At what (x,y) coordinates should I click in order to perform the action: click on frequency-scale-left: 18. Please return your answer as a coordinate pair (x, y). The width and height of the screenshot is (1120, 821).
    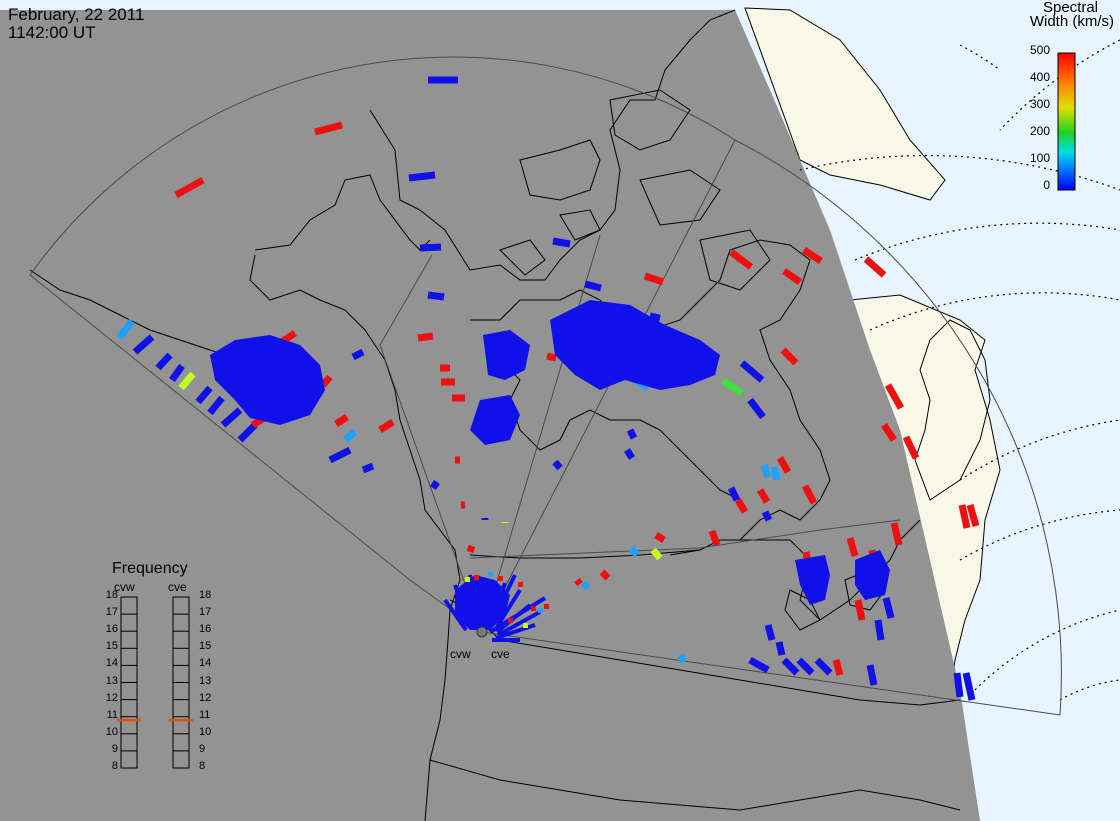
    Looking at the image, I should click on (111, 595).